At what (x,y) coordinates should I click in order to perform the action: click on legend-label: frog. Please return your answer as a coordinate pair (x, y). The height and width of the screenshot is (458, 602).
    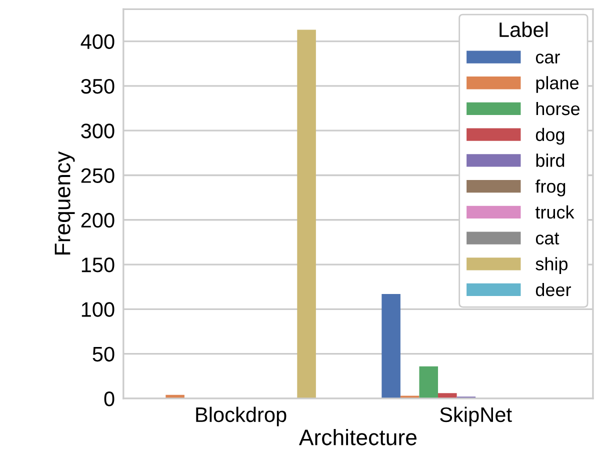
    Looking at the image, I should click on (550, 188).